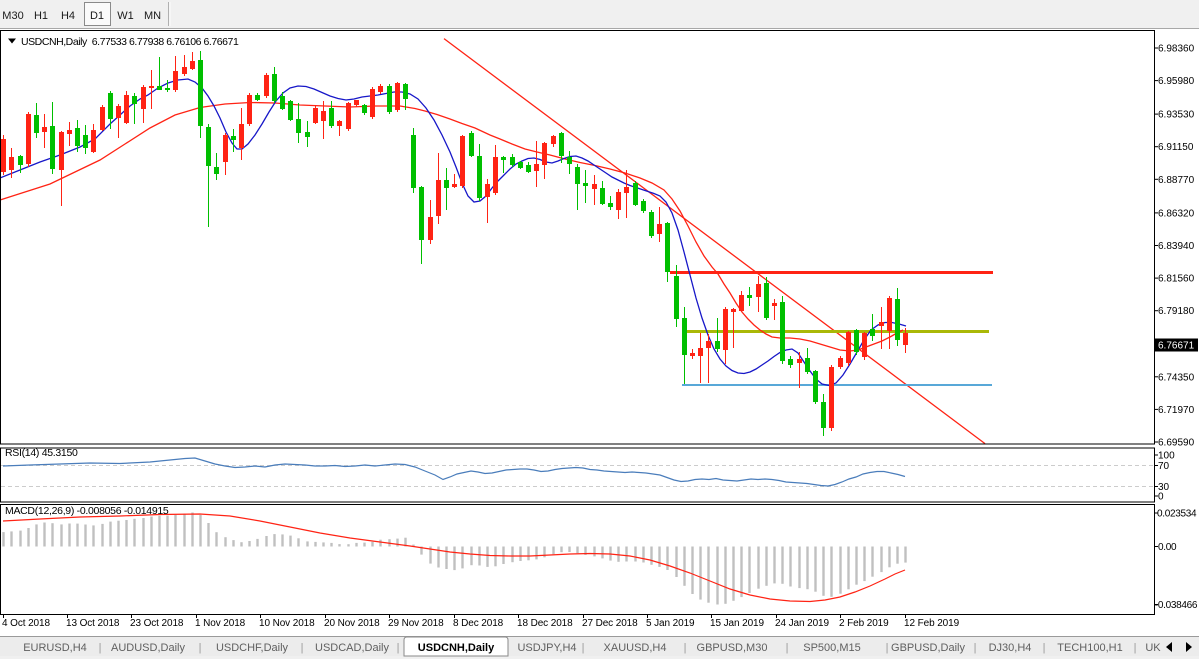  Describe the element at coordinates (97, 16) in the screenshot. I see `svg-text: D1` at that location.